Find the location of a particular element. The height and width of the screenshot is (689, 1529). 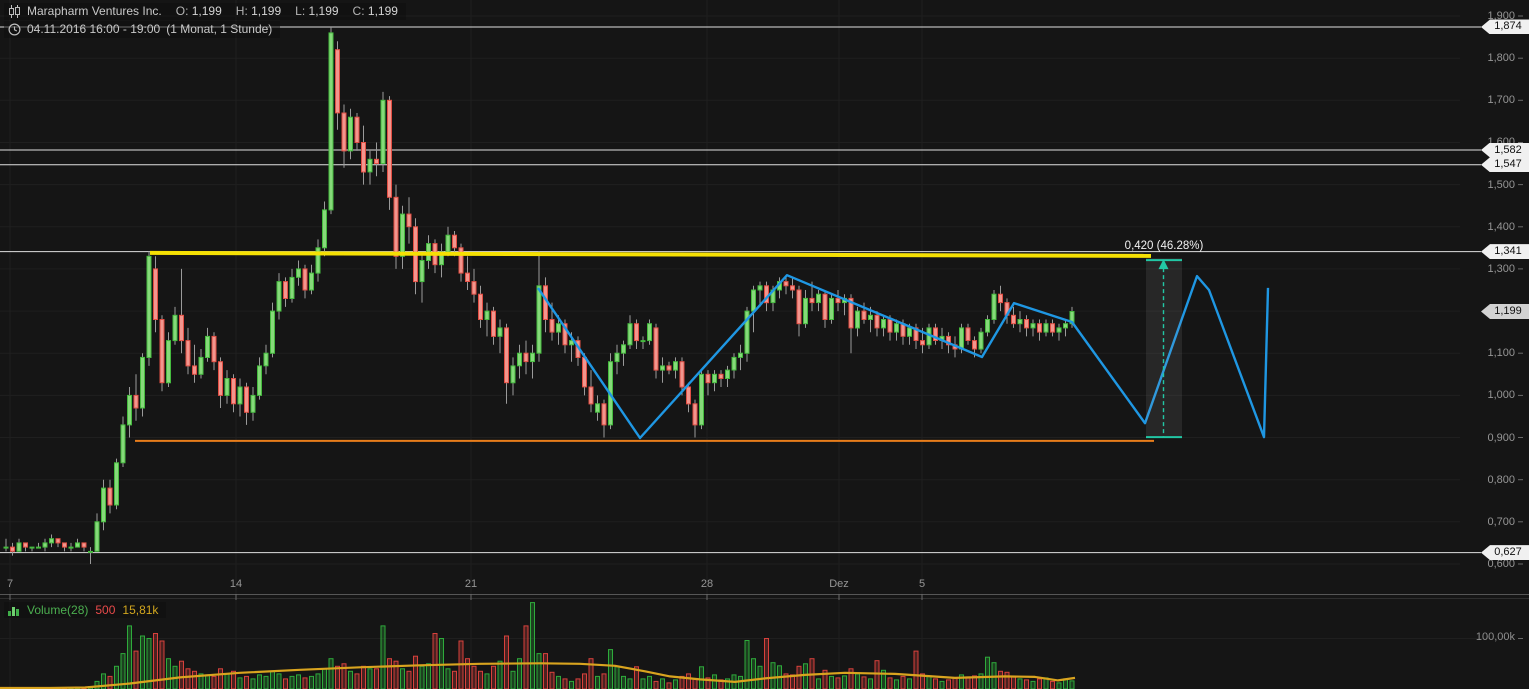

time-tick-label: 7 is located at coordinates (10, 584).